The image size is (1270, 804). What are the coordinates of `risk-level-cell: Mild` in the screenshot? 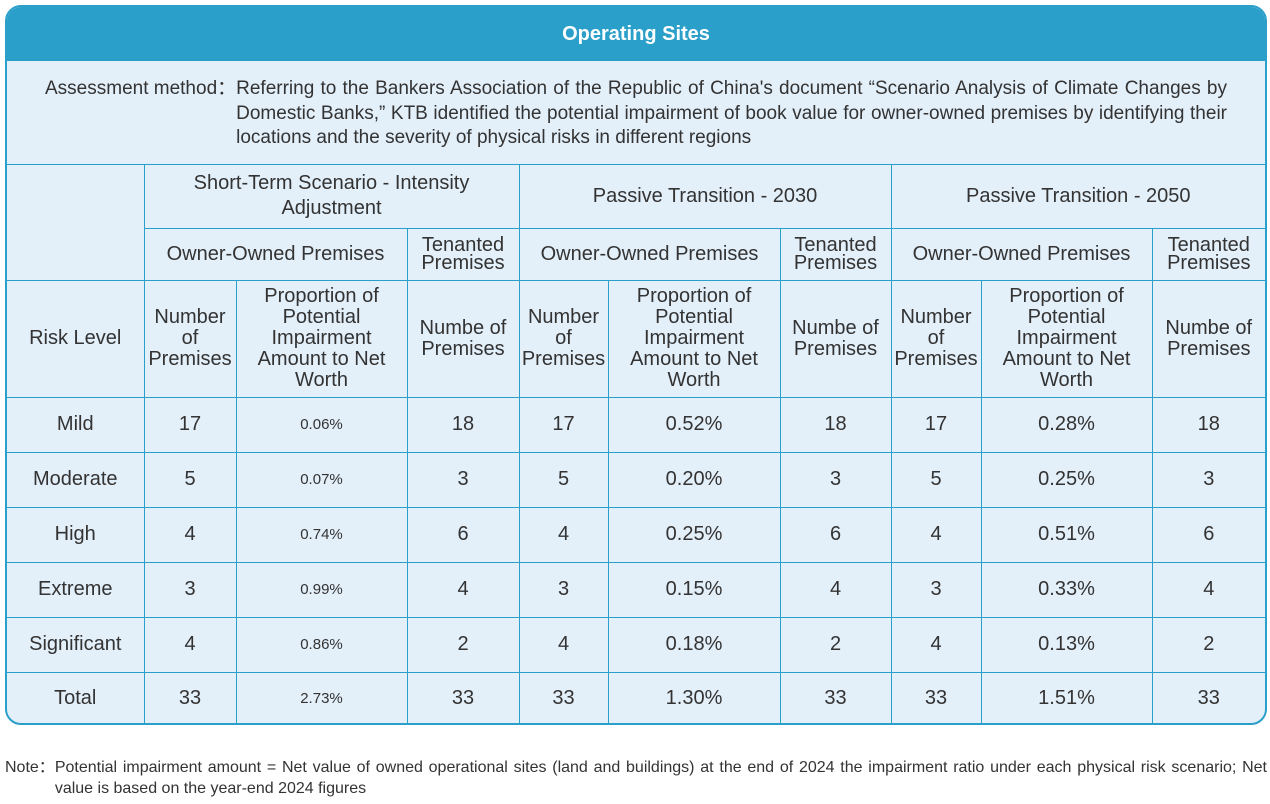 It's located at (76, 424).